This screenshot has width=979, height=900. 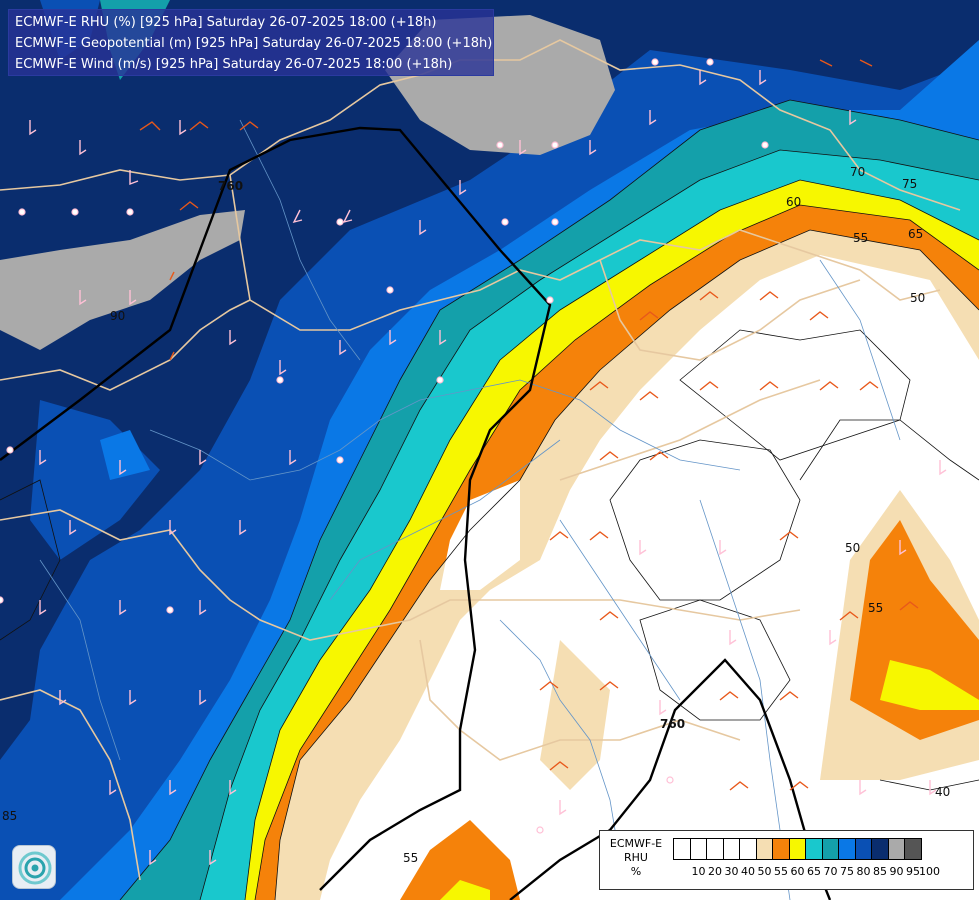 What do you see at coordinates (715, 871) in the screenshot?
I see `legend-tick-label: 20` at bounding box center [715, 871].